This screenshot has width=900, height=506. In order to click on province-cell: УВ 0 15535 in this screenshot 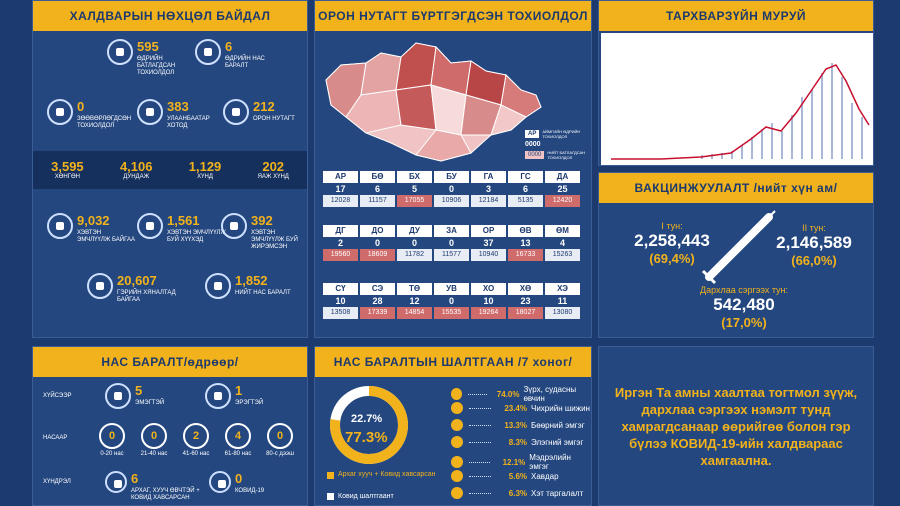, I will do `click(451, 301)`.